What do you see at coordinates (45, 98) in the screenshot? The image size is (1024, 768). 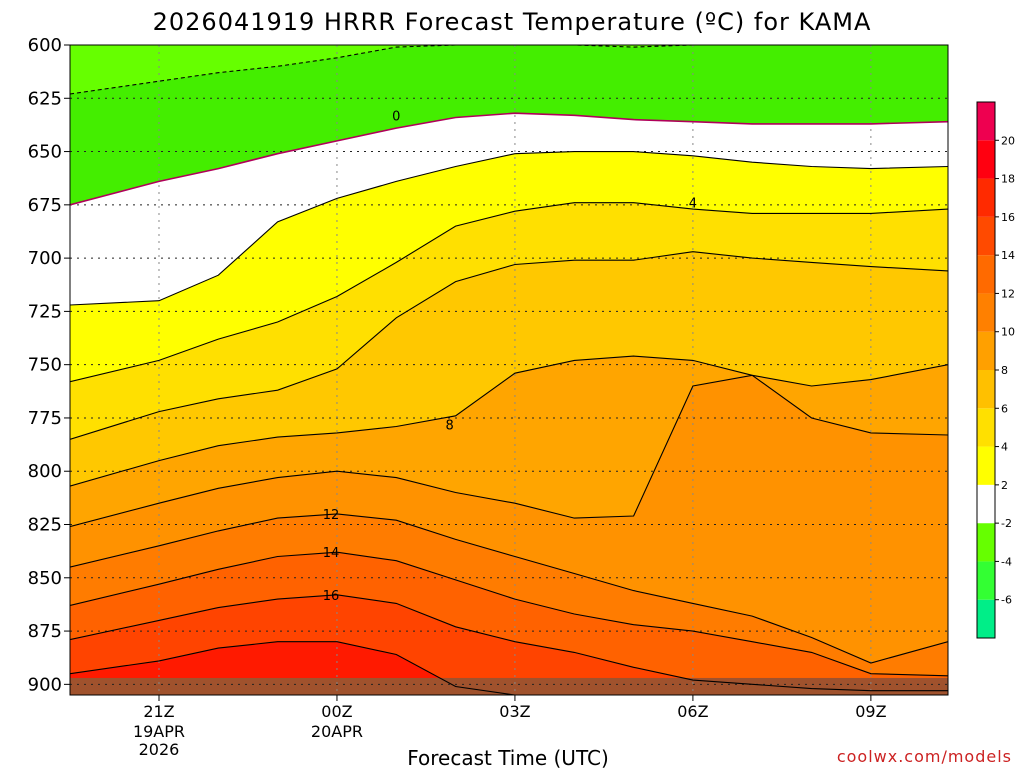 I see `y-tick-label: 625` at bounding box center [45, 98].